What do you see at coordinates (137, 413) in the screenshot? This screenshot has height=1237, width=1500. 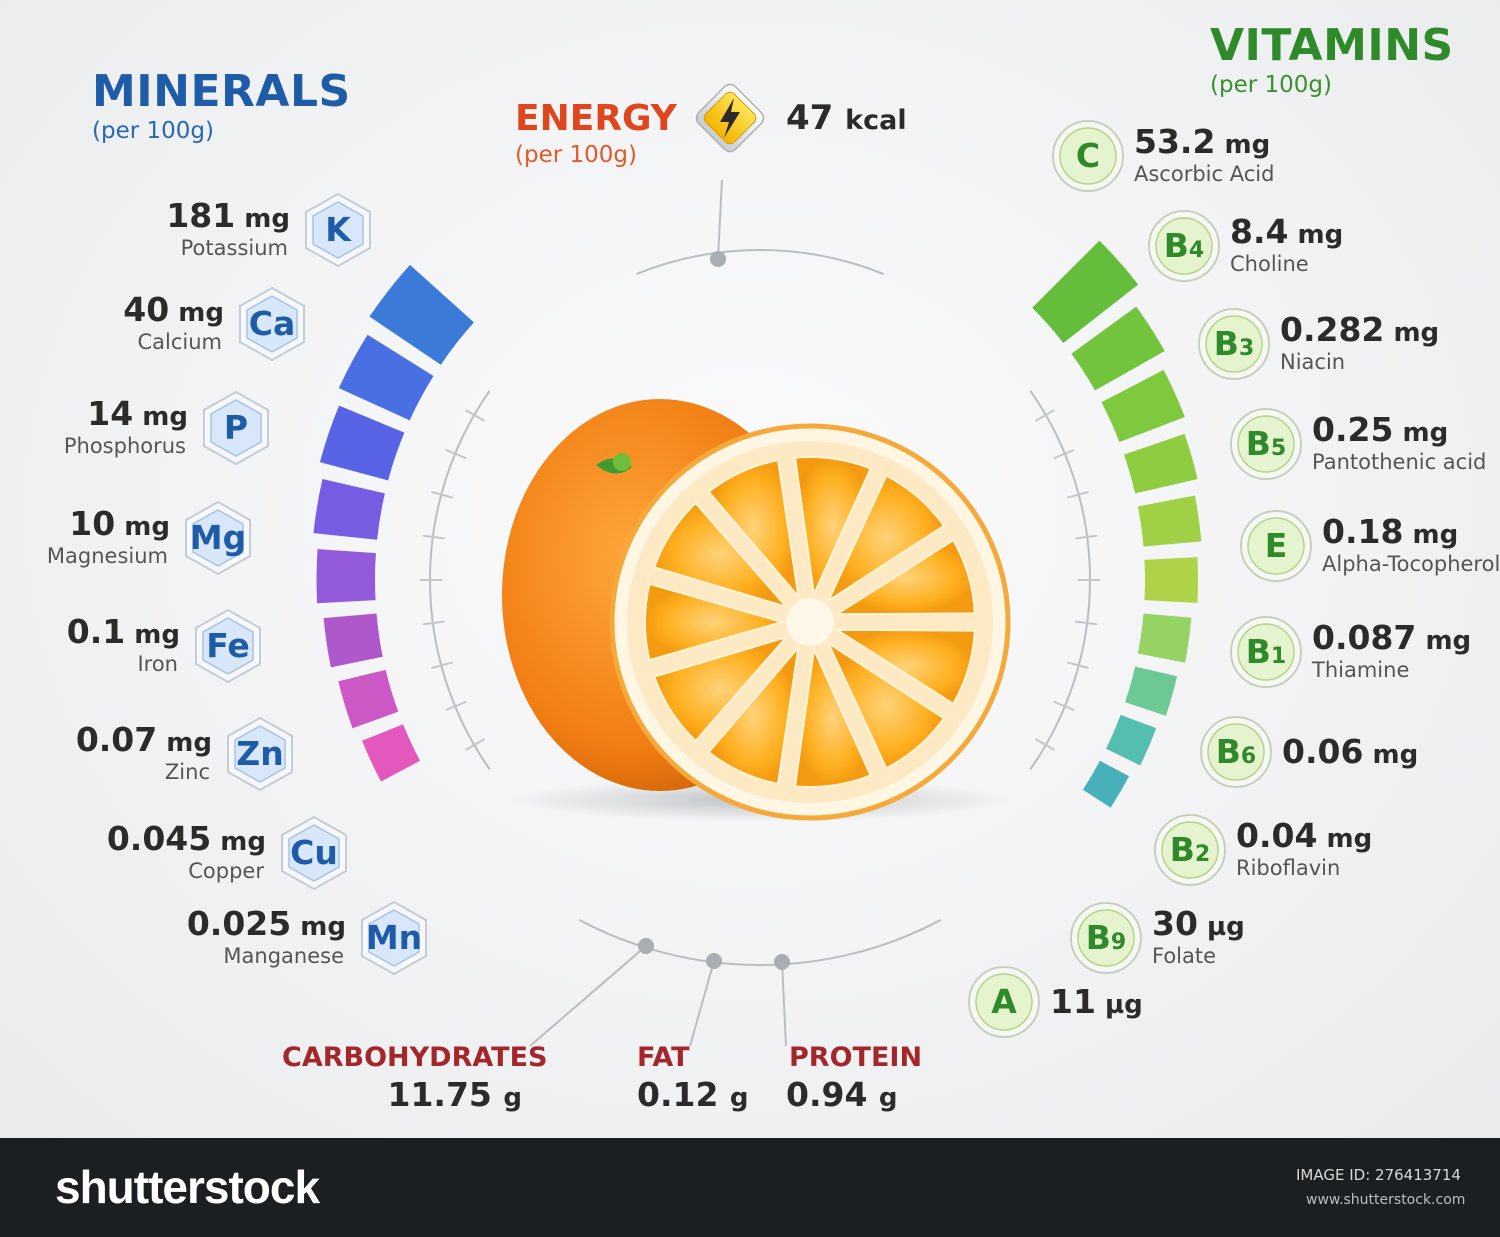 I see `mineral-value: 14 mg` at bounding box center [137, 413].